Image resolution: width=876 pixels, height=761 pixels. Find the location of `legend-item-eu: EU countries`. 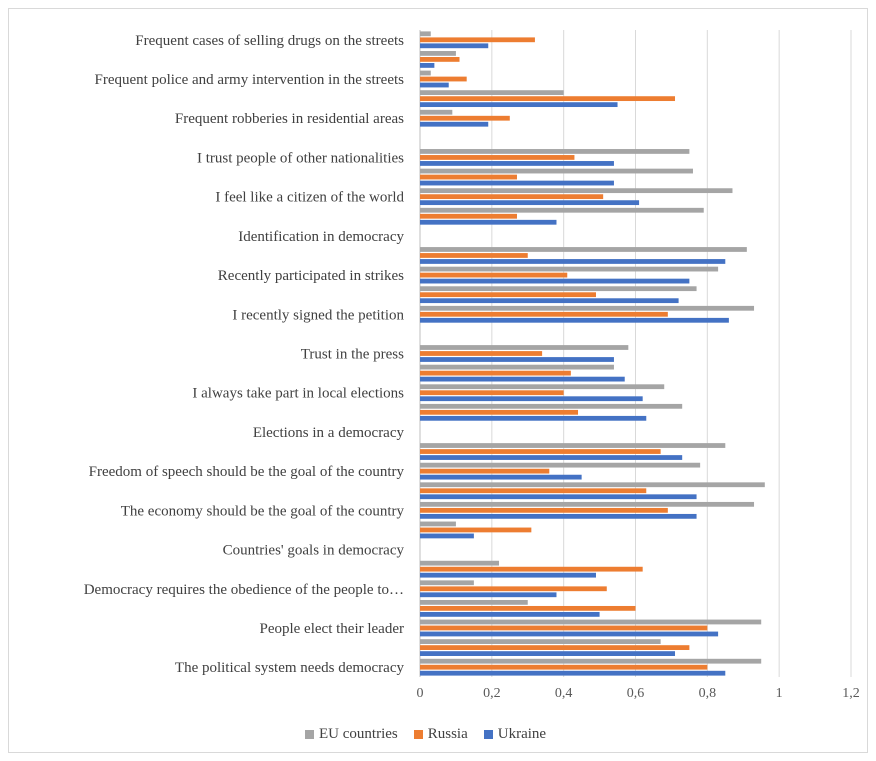

legend-item-eu: EU countries is located at coordinates (351, 734).